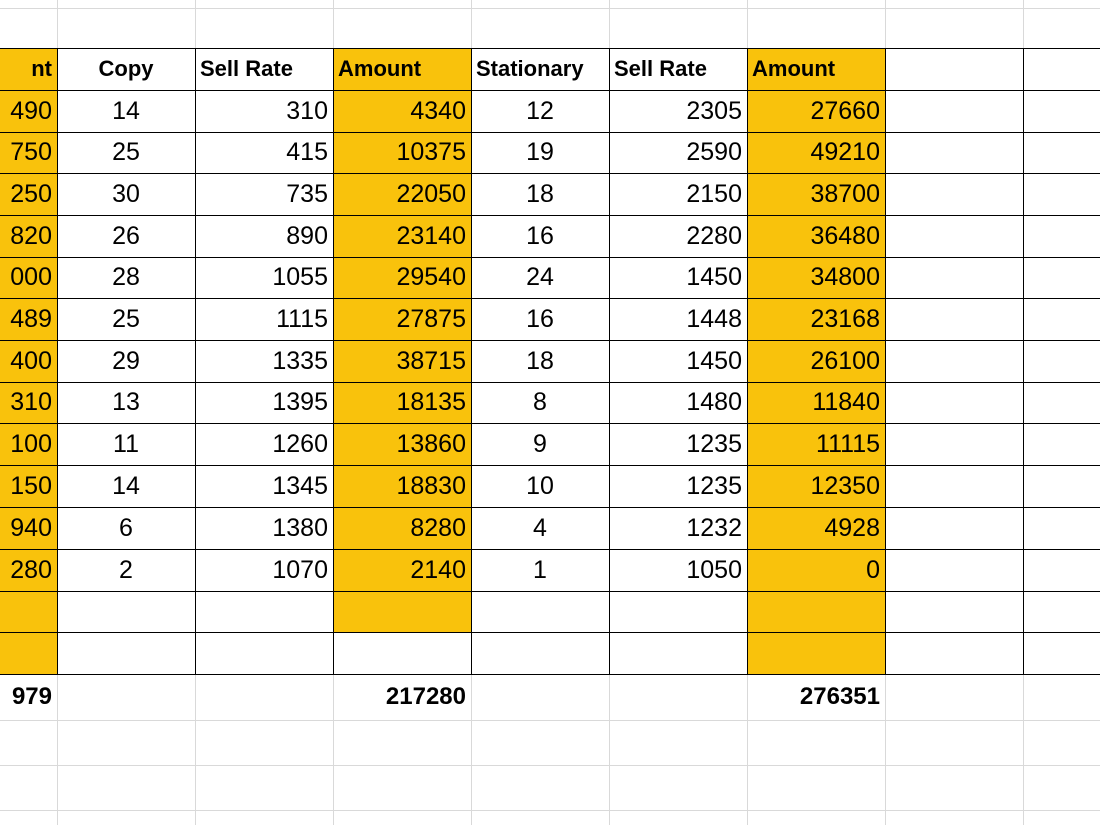  What do you see at coordinates (31, 318) in the screenshot?
I see `data-cell: 489` at bounding box center [31, 318].